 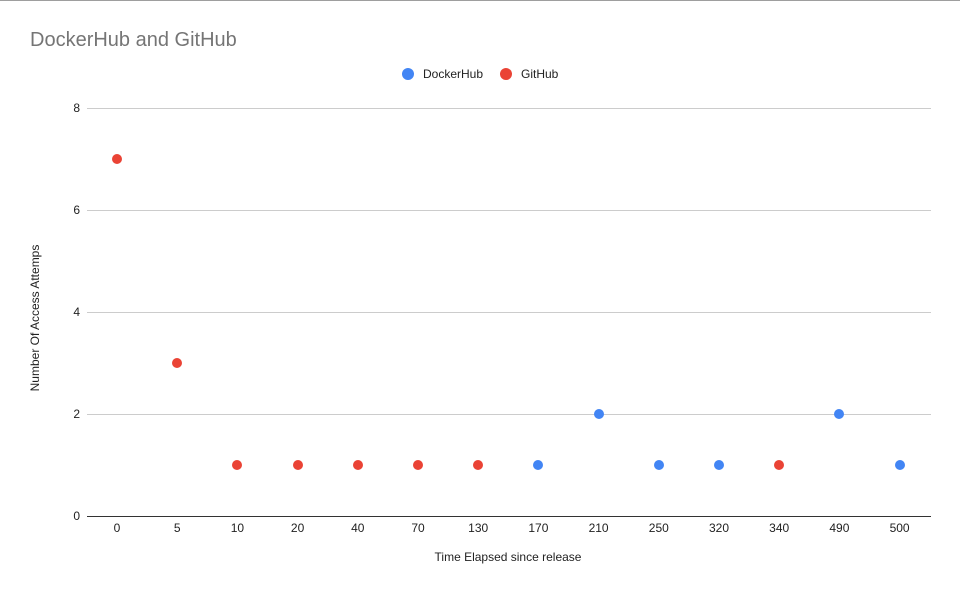 What do you see at coordinates (117, 528) in the screenshot?
I see `x-tick-label: 0` at bounding box center [117, 528].